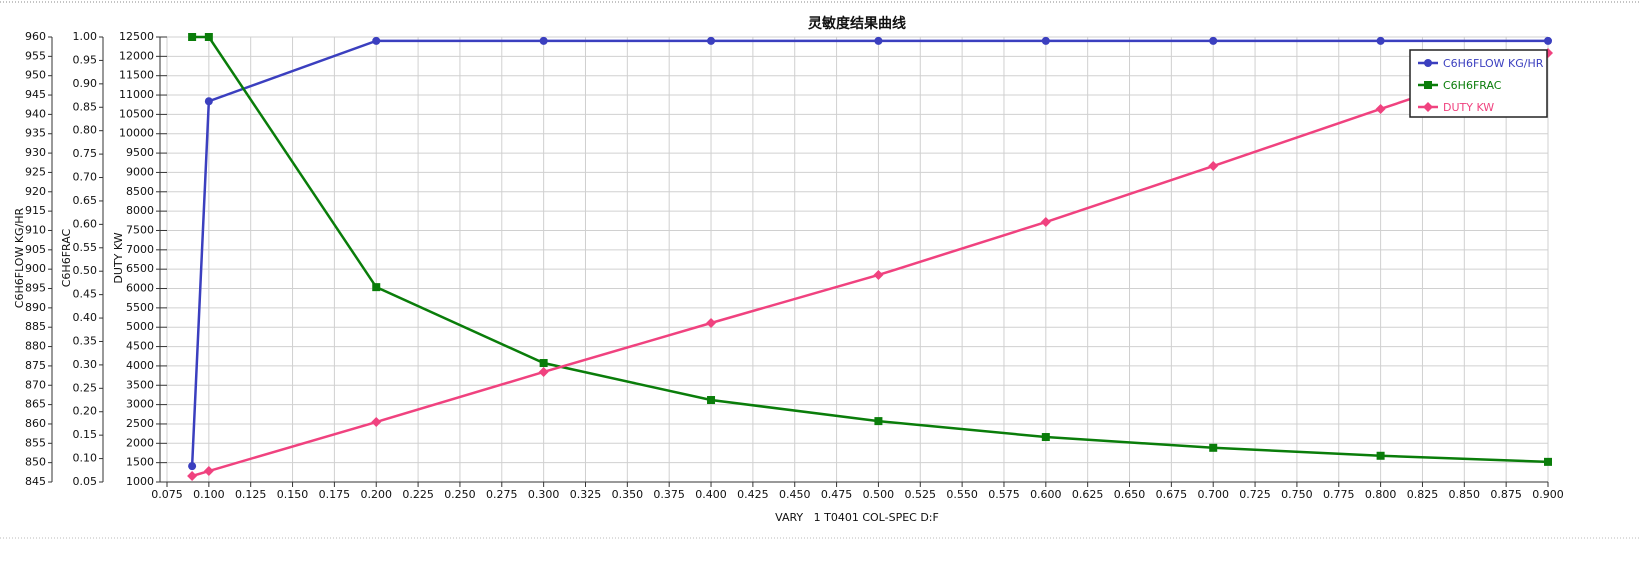 The image size is (1640, 567). Describe the element at coordinates (140, 384) in the screenshot. I see `y3-tick-label: 3500` at that location.